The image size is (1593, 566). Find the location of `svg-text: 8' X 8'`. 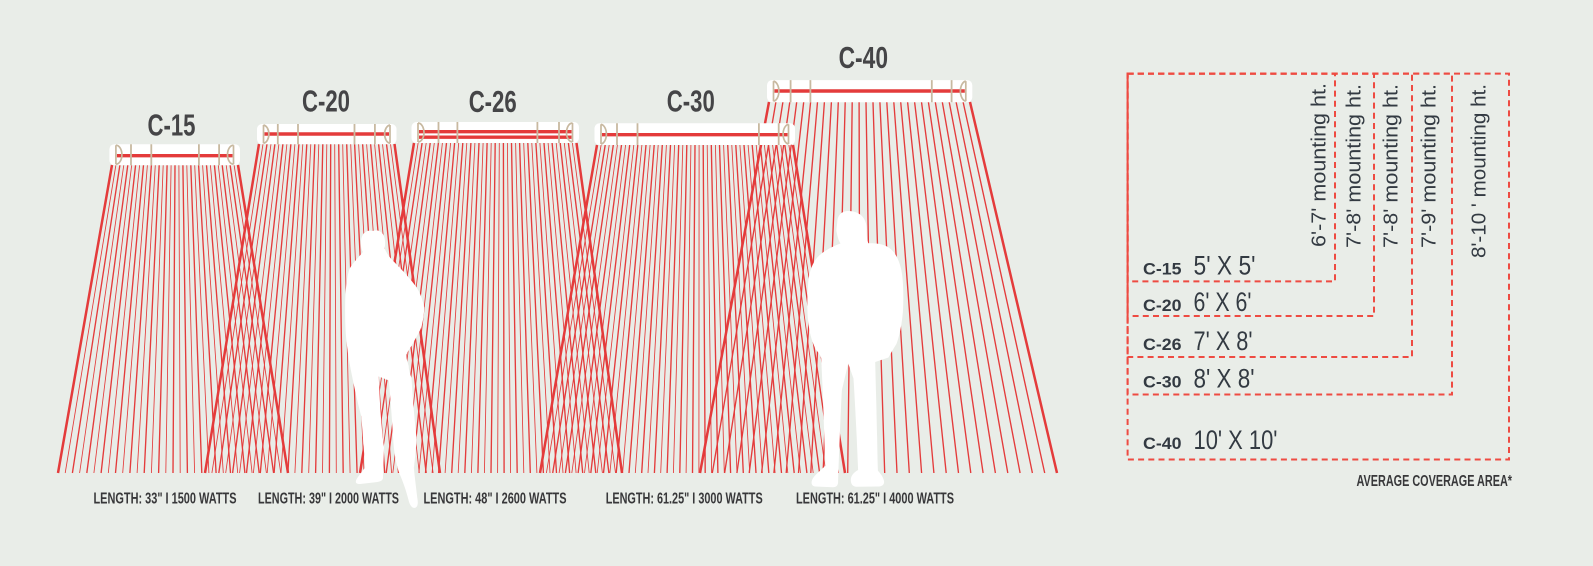

svg-text: 8' X 8' is located at coordinates (1224, 379).